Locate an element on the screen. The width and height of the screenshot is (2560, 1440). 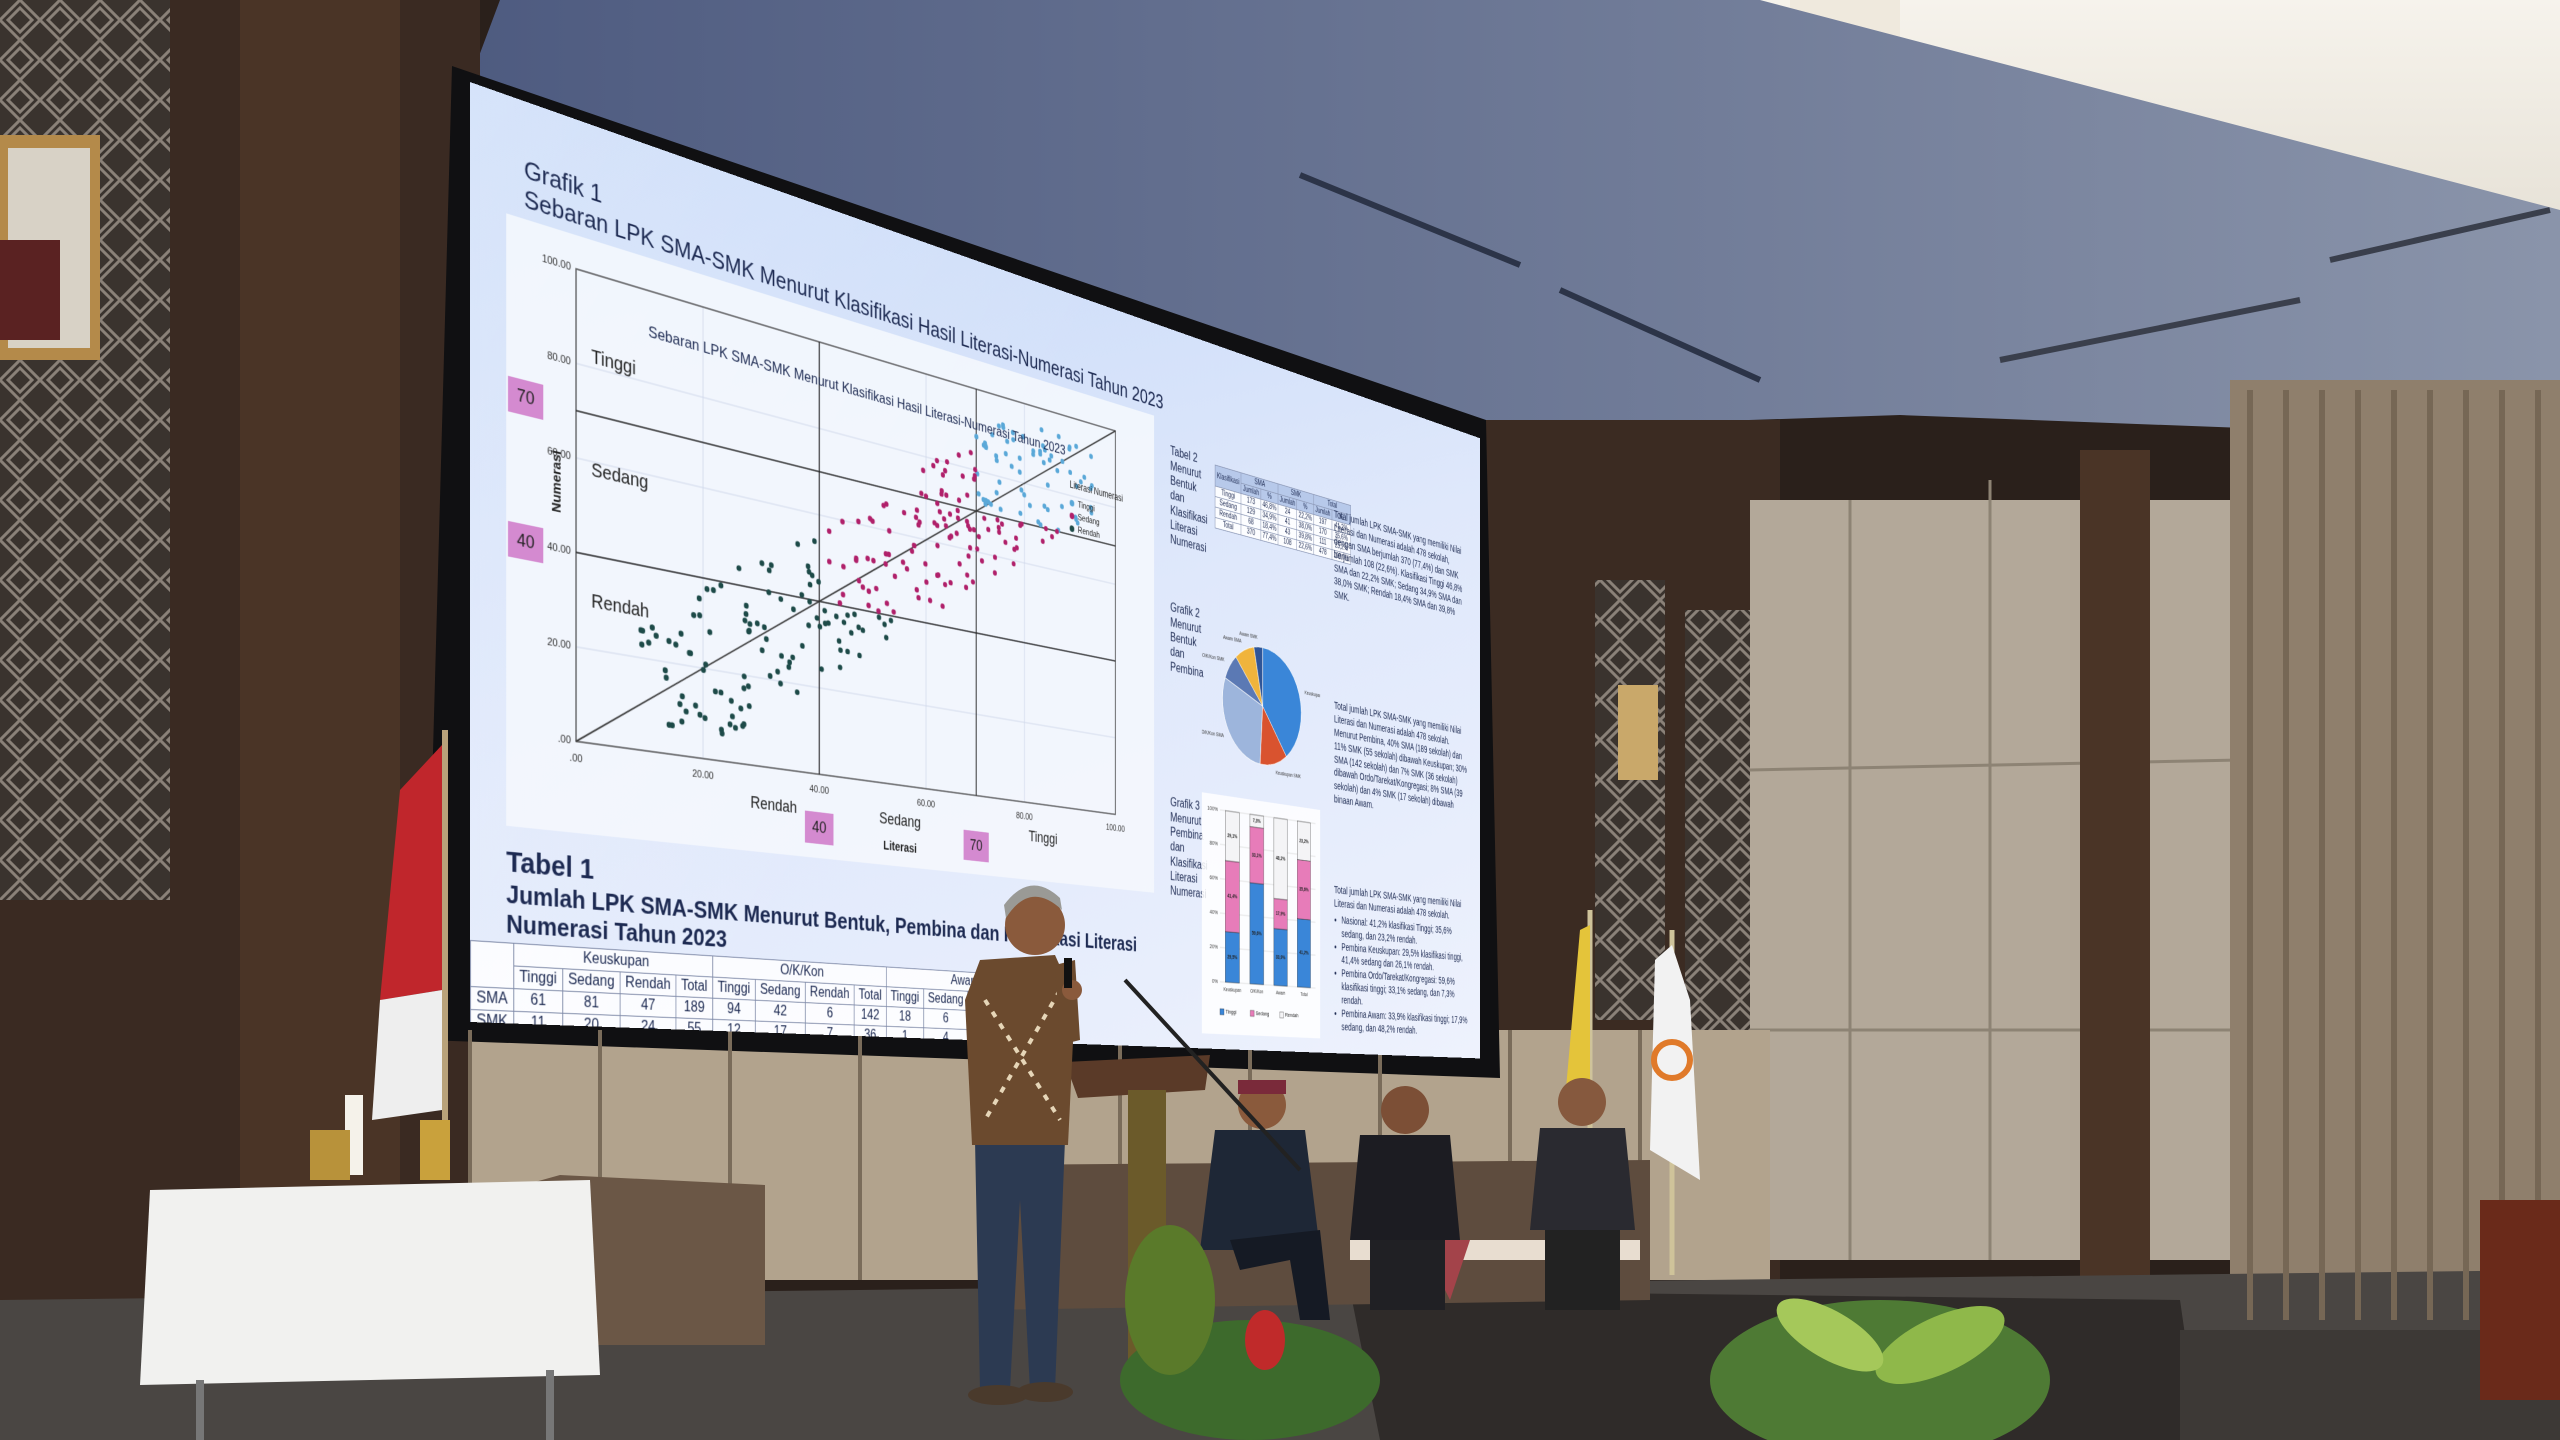
y-tick-label: 60.00 is located at coordinates (559, 453).